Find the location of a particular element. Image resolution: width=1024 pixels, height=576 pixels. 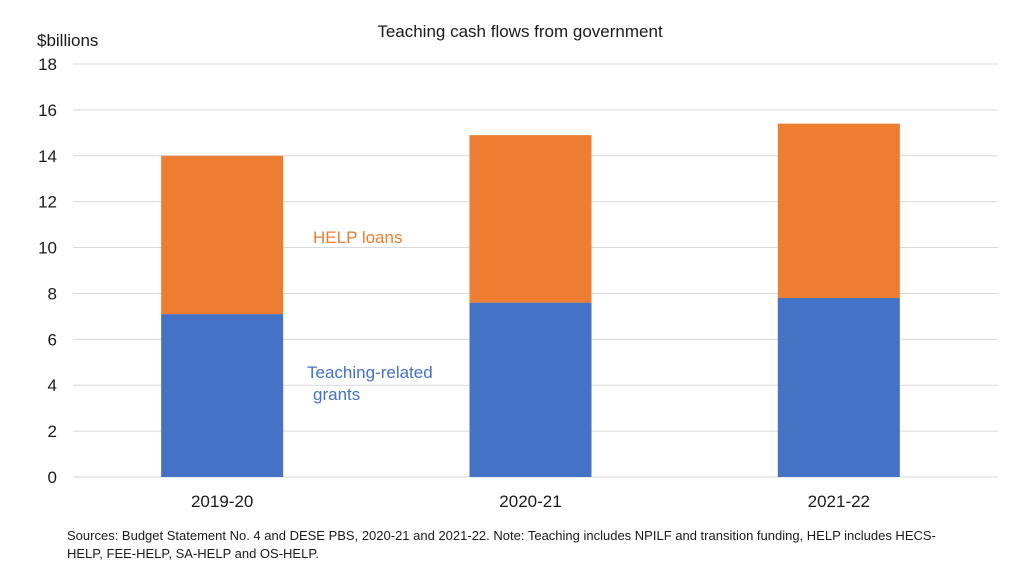

bar-2019-20-teaching-grants is located at coordinates (222, 395).